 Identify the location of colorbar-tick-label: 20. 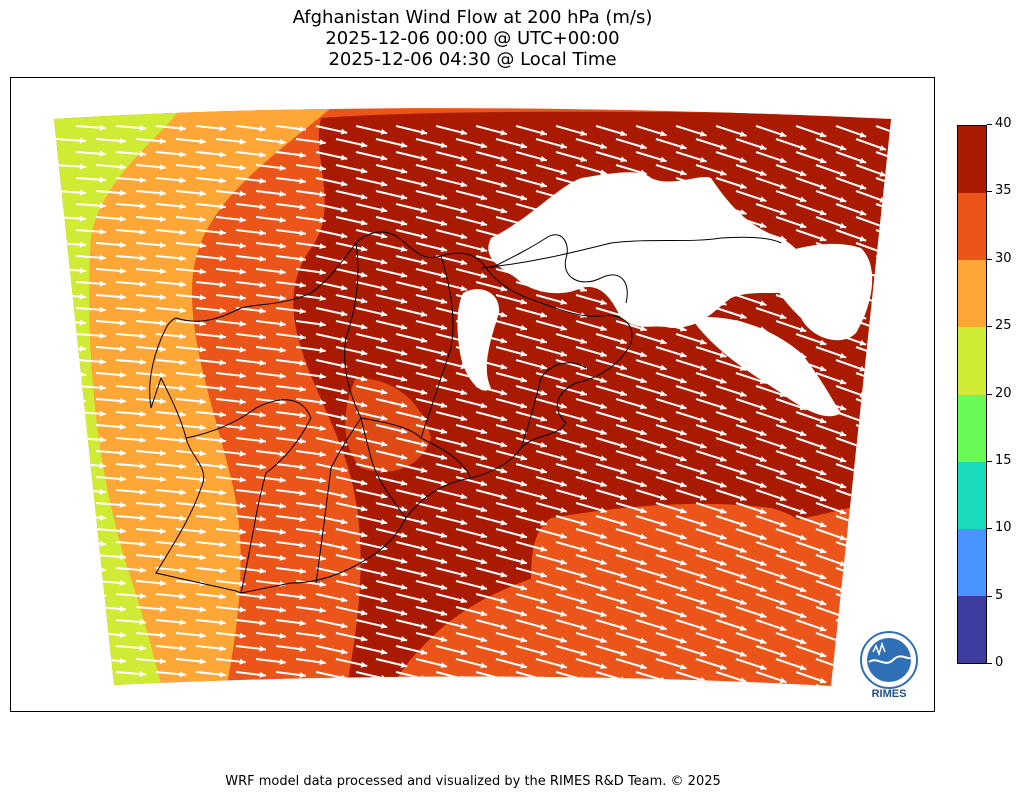
(1003, 393).